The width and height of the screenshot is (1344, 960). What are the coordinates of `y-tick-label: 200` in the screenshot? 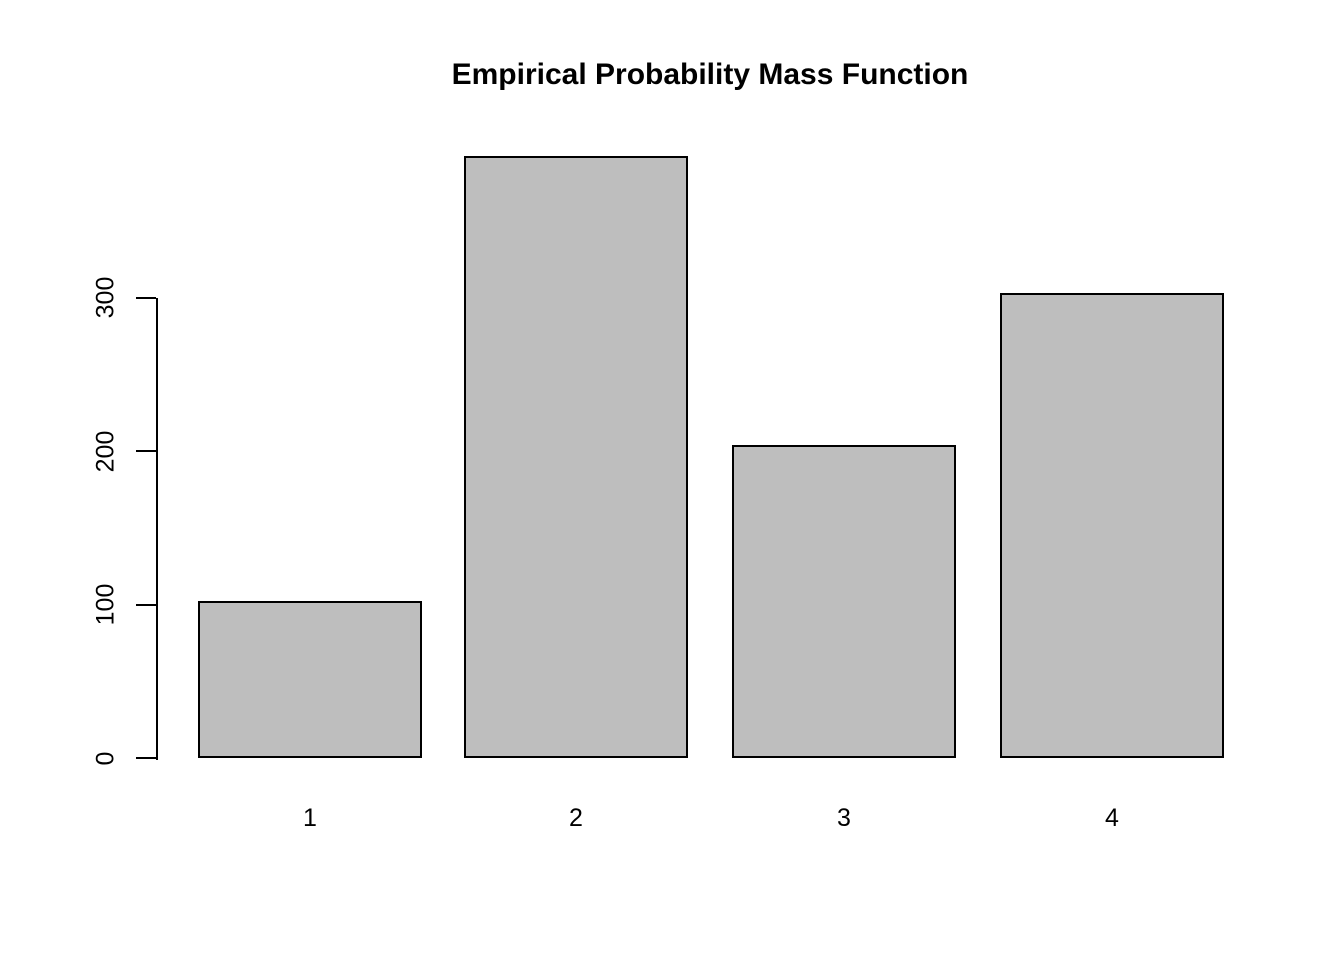 It's located at (106, 451).